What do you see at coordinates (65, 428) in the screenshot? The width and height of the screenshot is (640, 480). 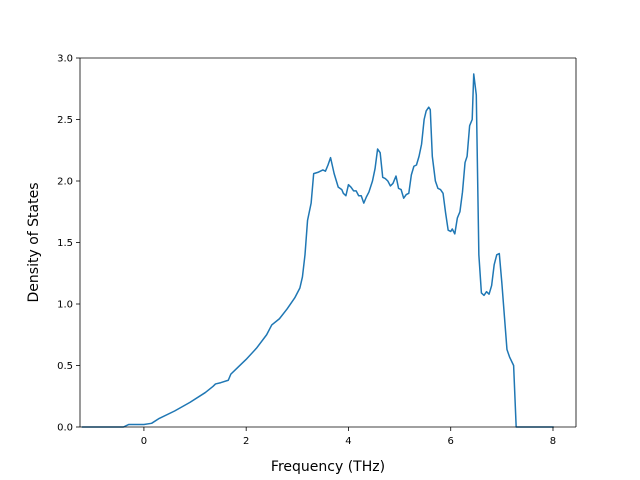 I see `y-tick-label: 0.0` at bounding box center [65, 428].